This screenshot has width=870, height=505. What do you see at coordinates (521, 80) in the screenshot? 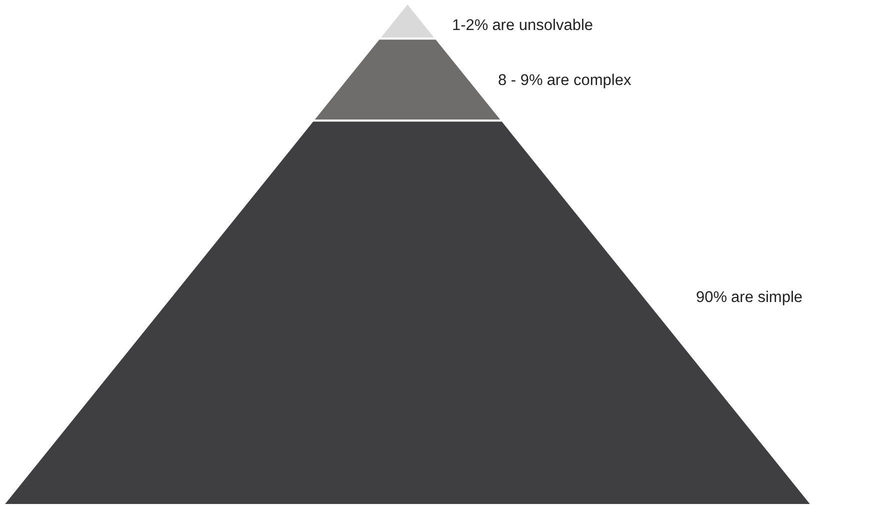
I see `data-label: 8 - 9%` at bounding box center [521, 80].